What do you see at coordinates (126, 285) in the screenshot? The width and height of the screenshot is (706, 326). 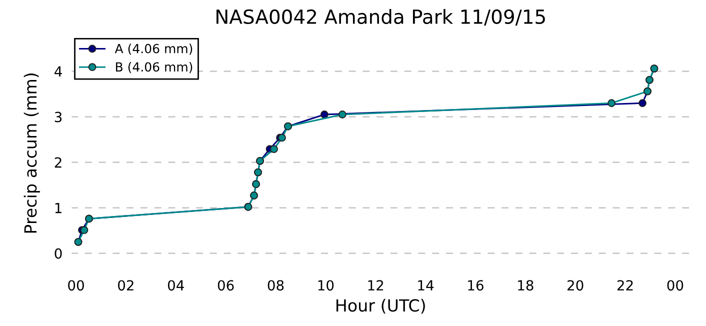 I see `x-tick-label: 02` at bounding box center [126, 285].